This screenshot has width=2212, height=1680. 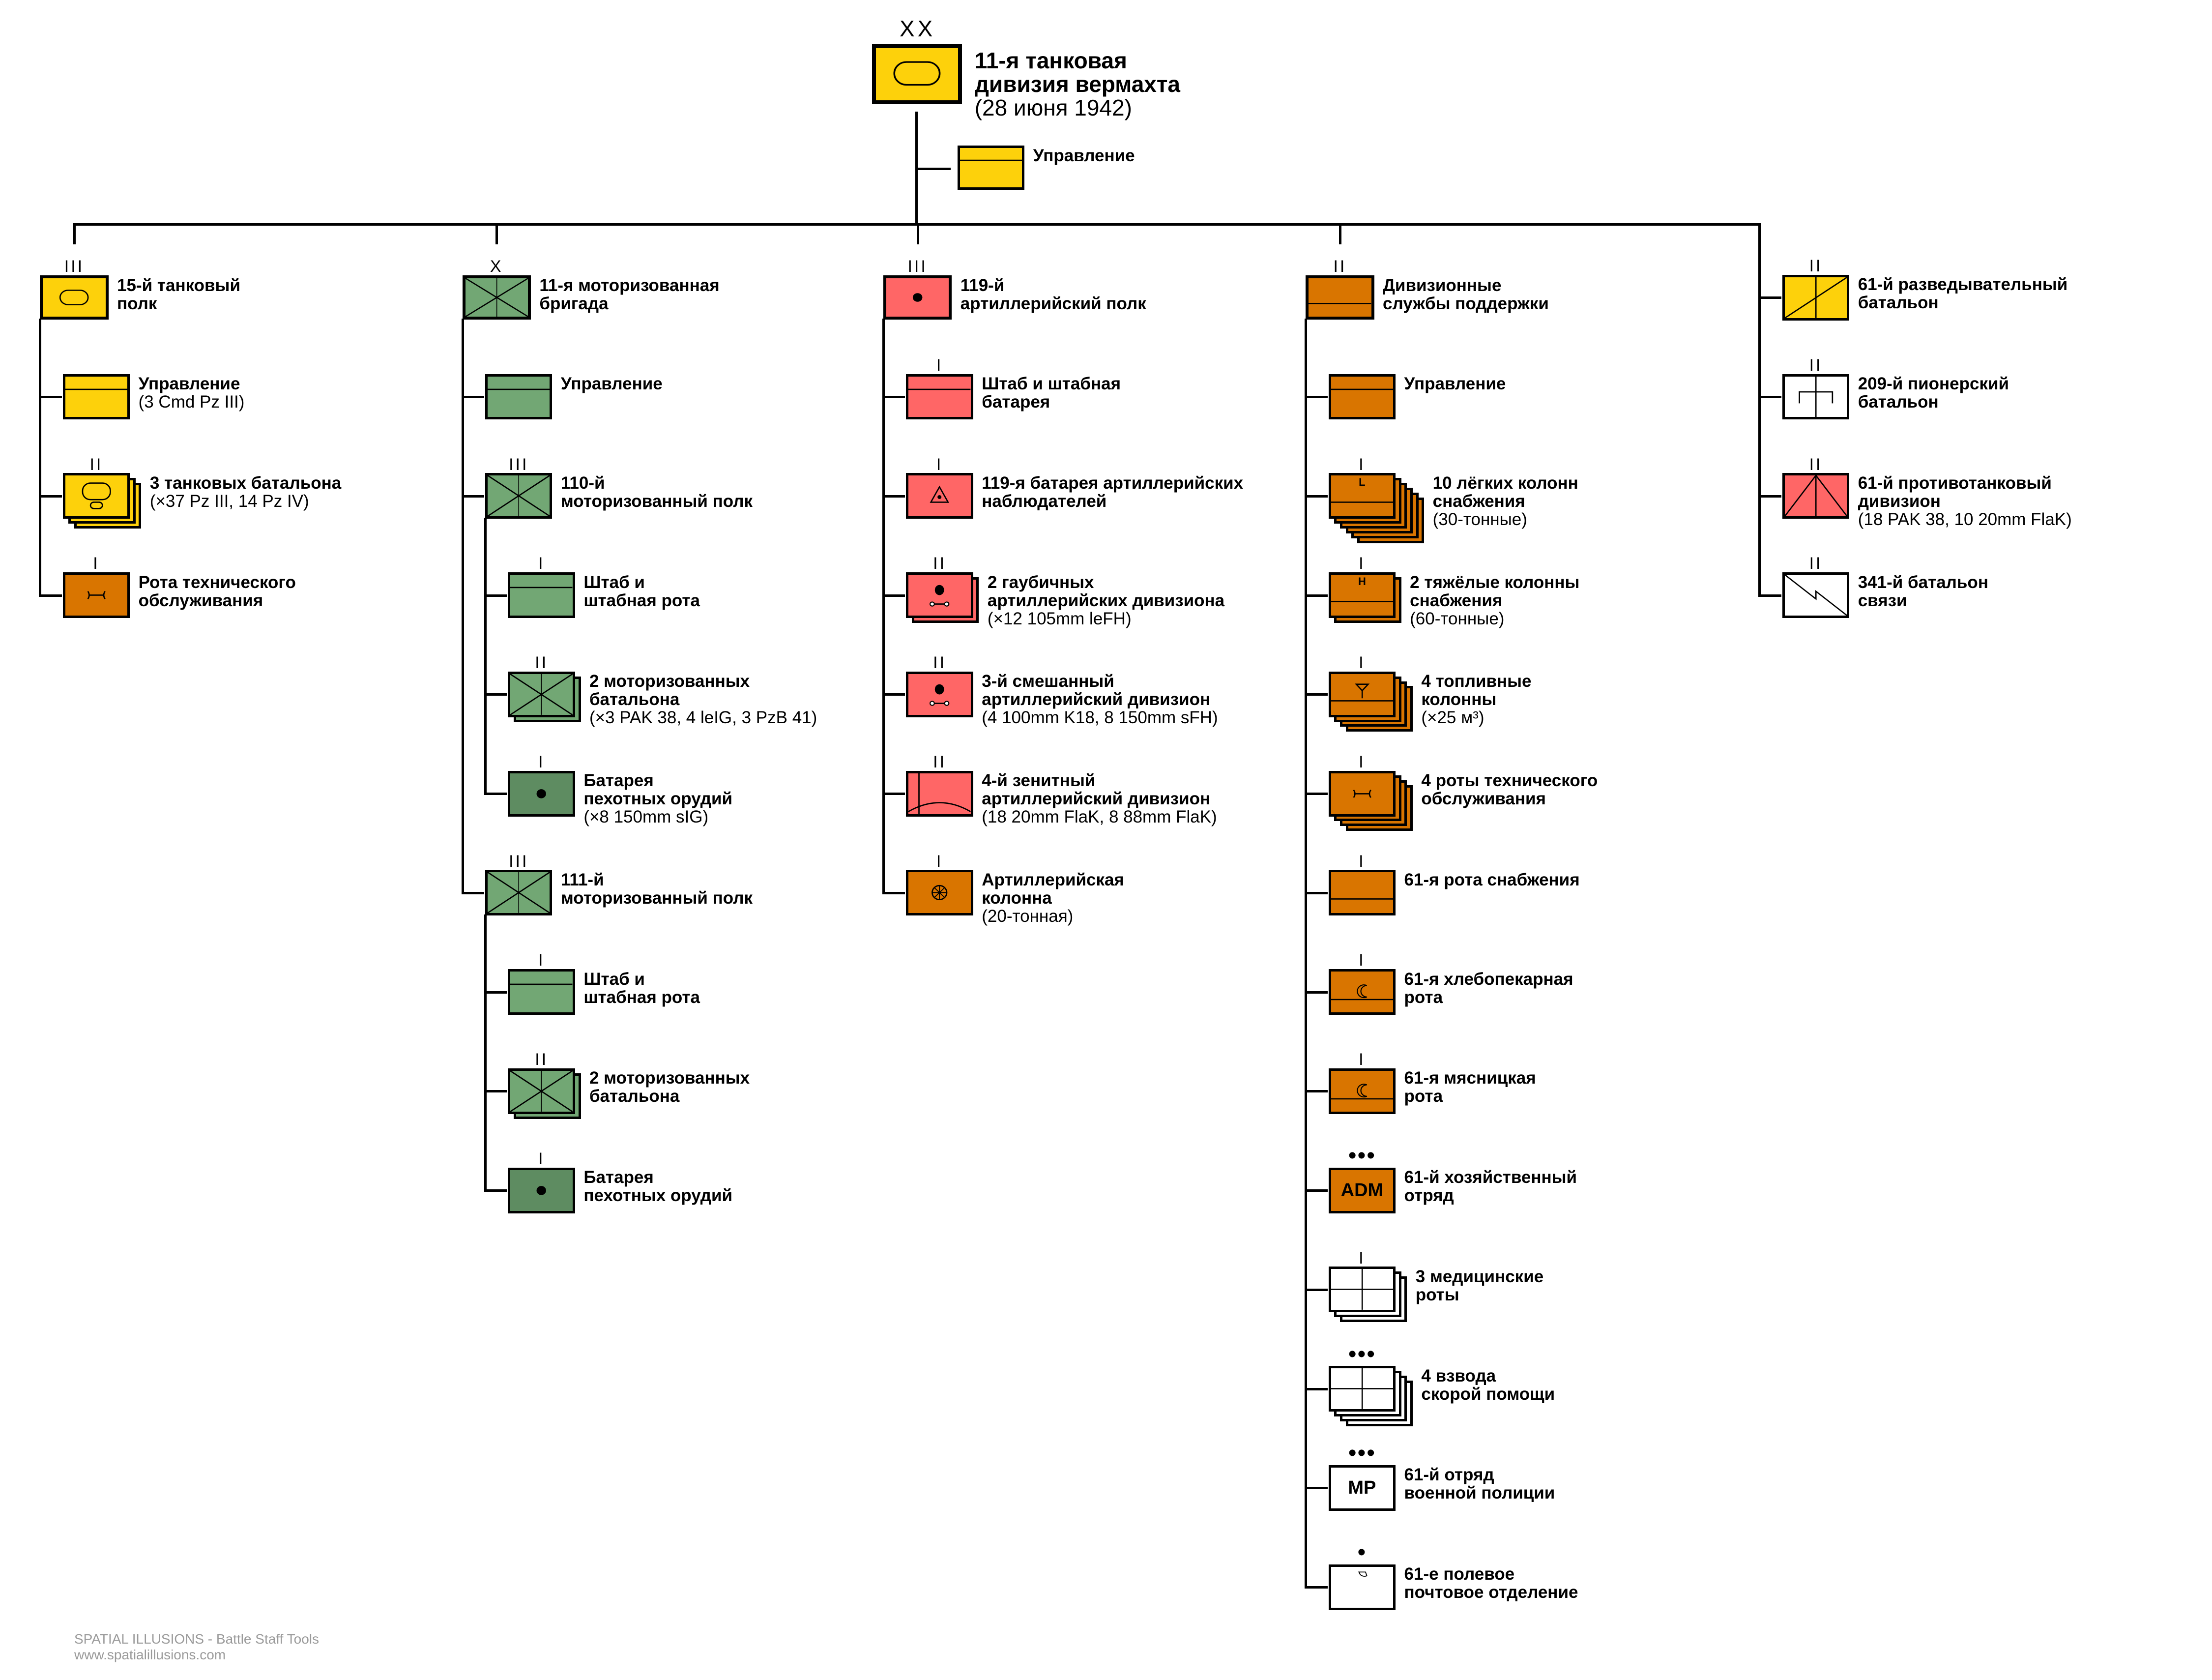 What do you see at coordinates (1362, 1587) in the screenshot?
I see `unit-symbol-post` at bounding box center [1362, 1587].